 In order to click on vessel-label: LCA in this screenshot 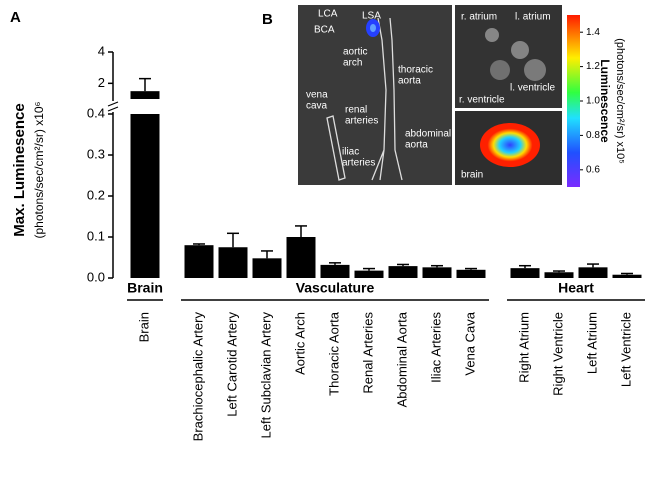, I will do `click(328, 14)`.